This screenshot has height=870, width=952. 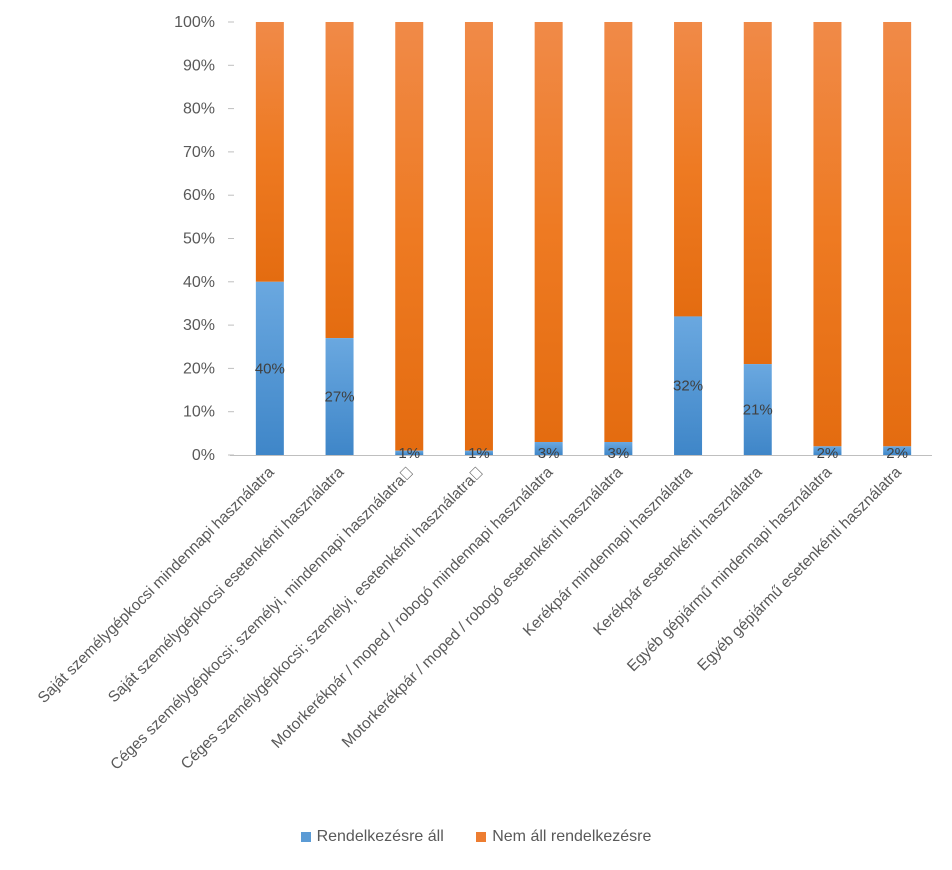 I want to click on y-tick-label: 0%, so click(x=203, y=455).